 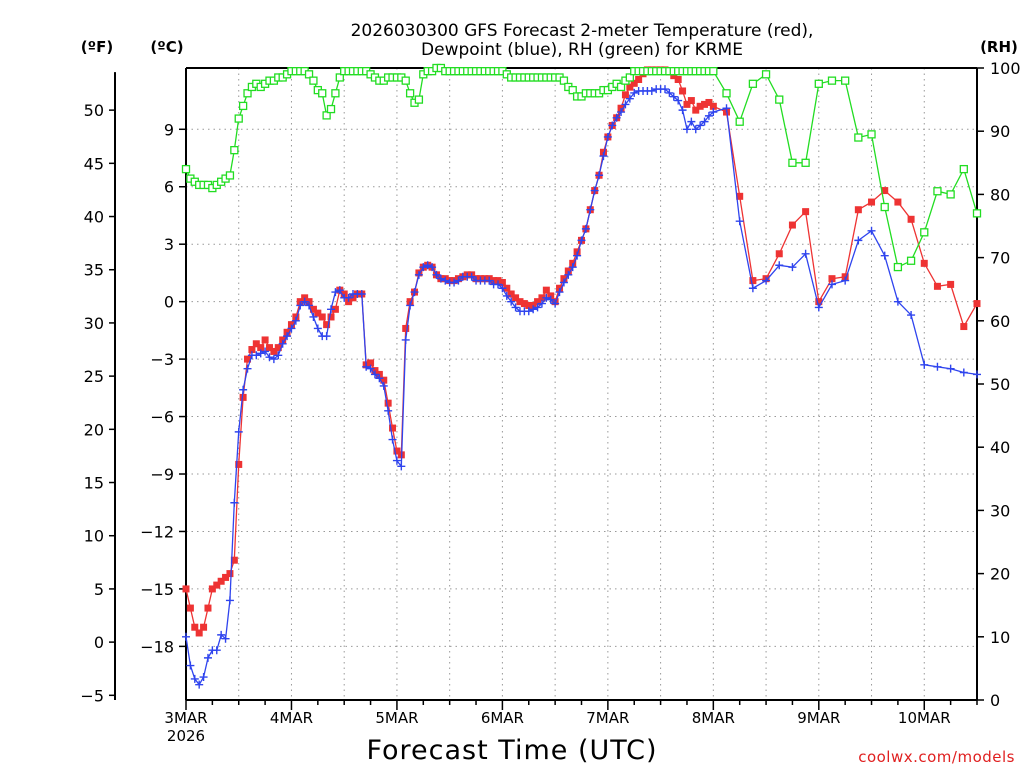 What do you see at coordinates (818, 718) in the screenshot?
I see `x-tick-label: 9MAR` at bounding box center [818, 718].